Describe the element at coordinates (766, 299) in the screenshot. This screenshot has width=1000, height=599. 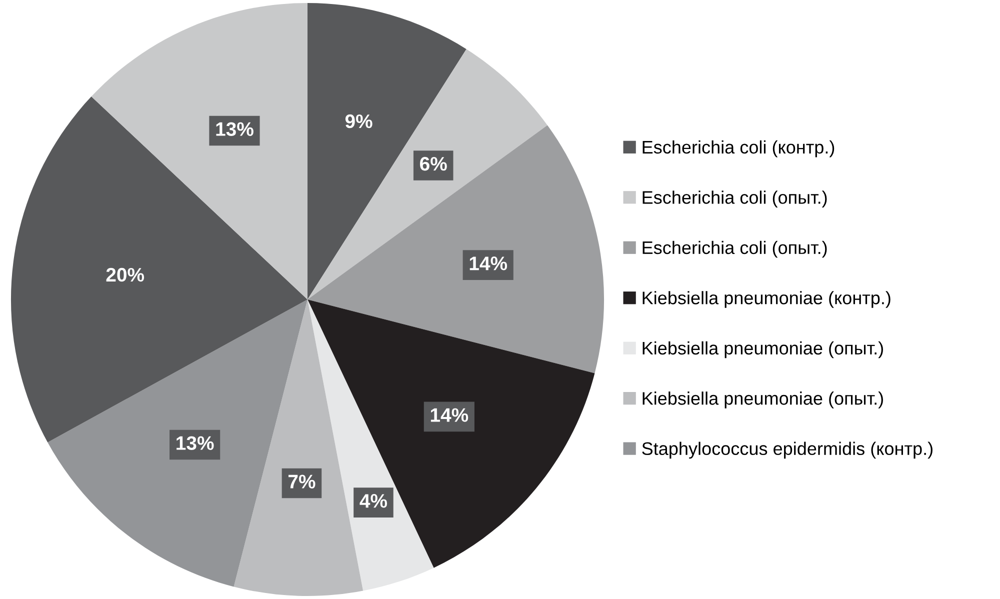
I see `legend-label: Kiebsiella pneumoniae (контр.)` at that location.